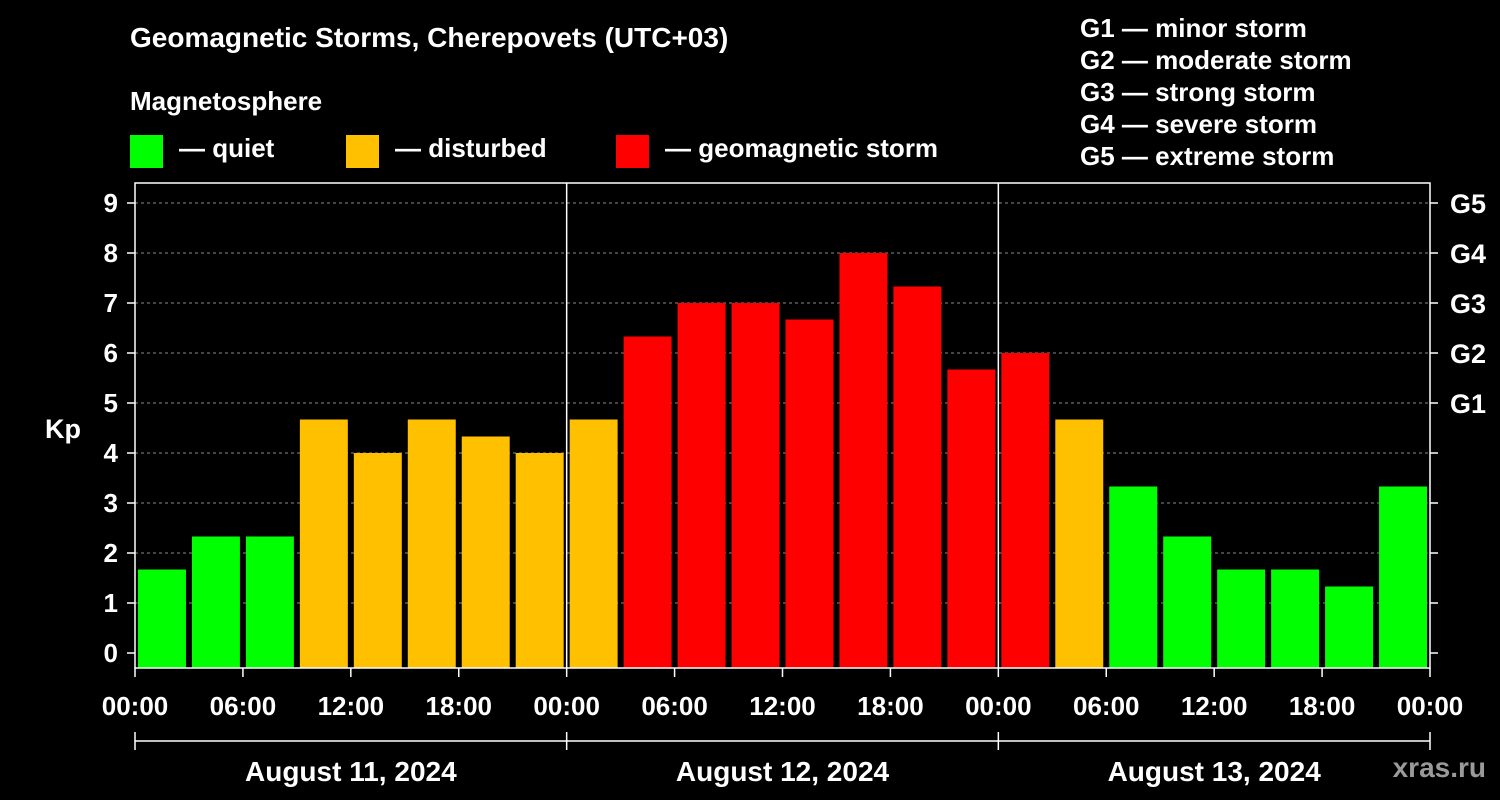 This screenshot has width=1500, height=800. Describe the element at coordinates (1216, 60) in the screenshot. I see `scale-item-g2: G2 — moderate storm` at that location.